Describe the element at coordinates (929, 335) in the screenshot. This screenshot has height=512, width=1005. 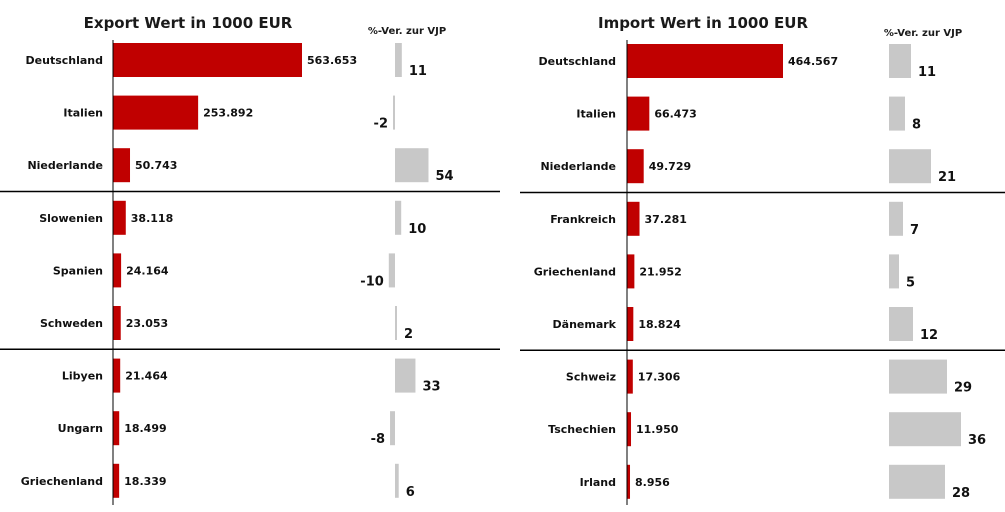
I see `import-dänemark-change-label: 12` at that location.